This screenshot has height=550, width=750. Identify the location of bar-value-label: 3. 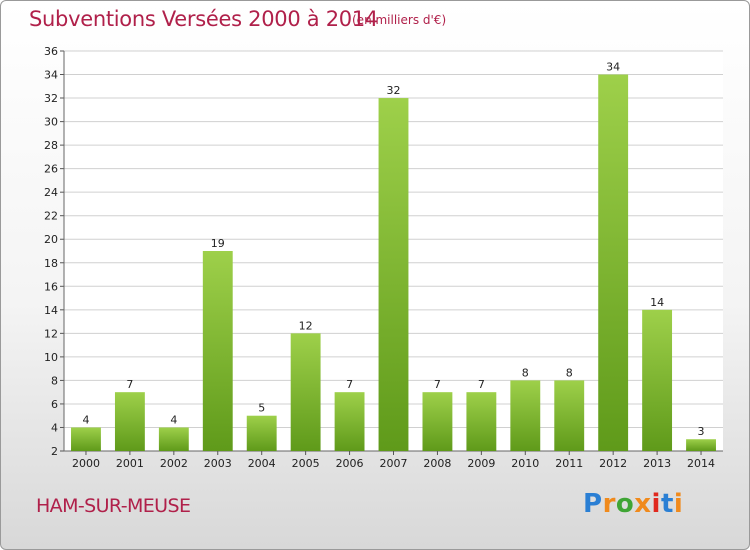
(701, 431).